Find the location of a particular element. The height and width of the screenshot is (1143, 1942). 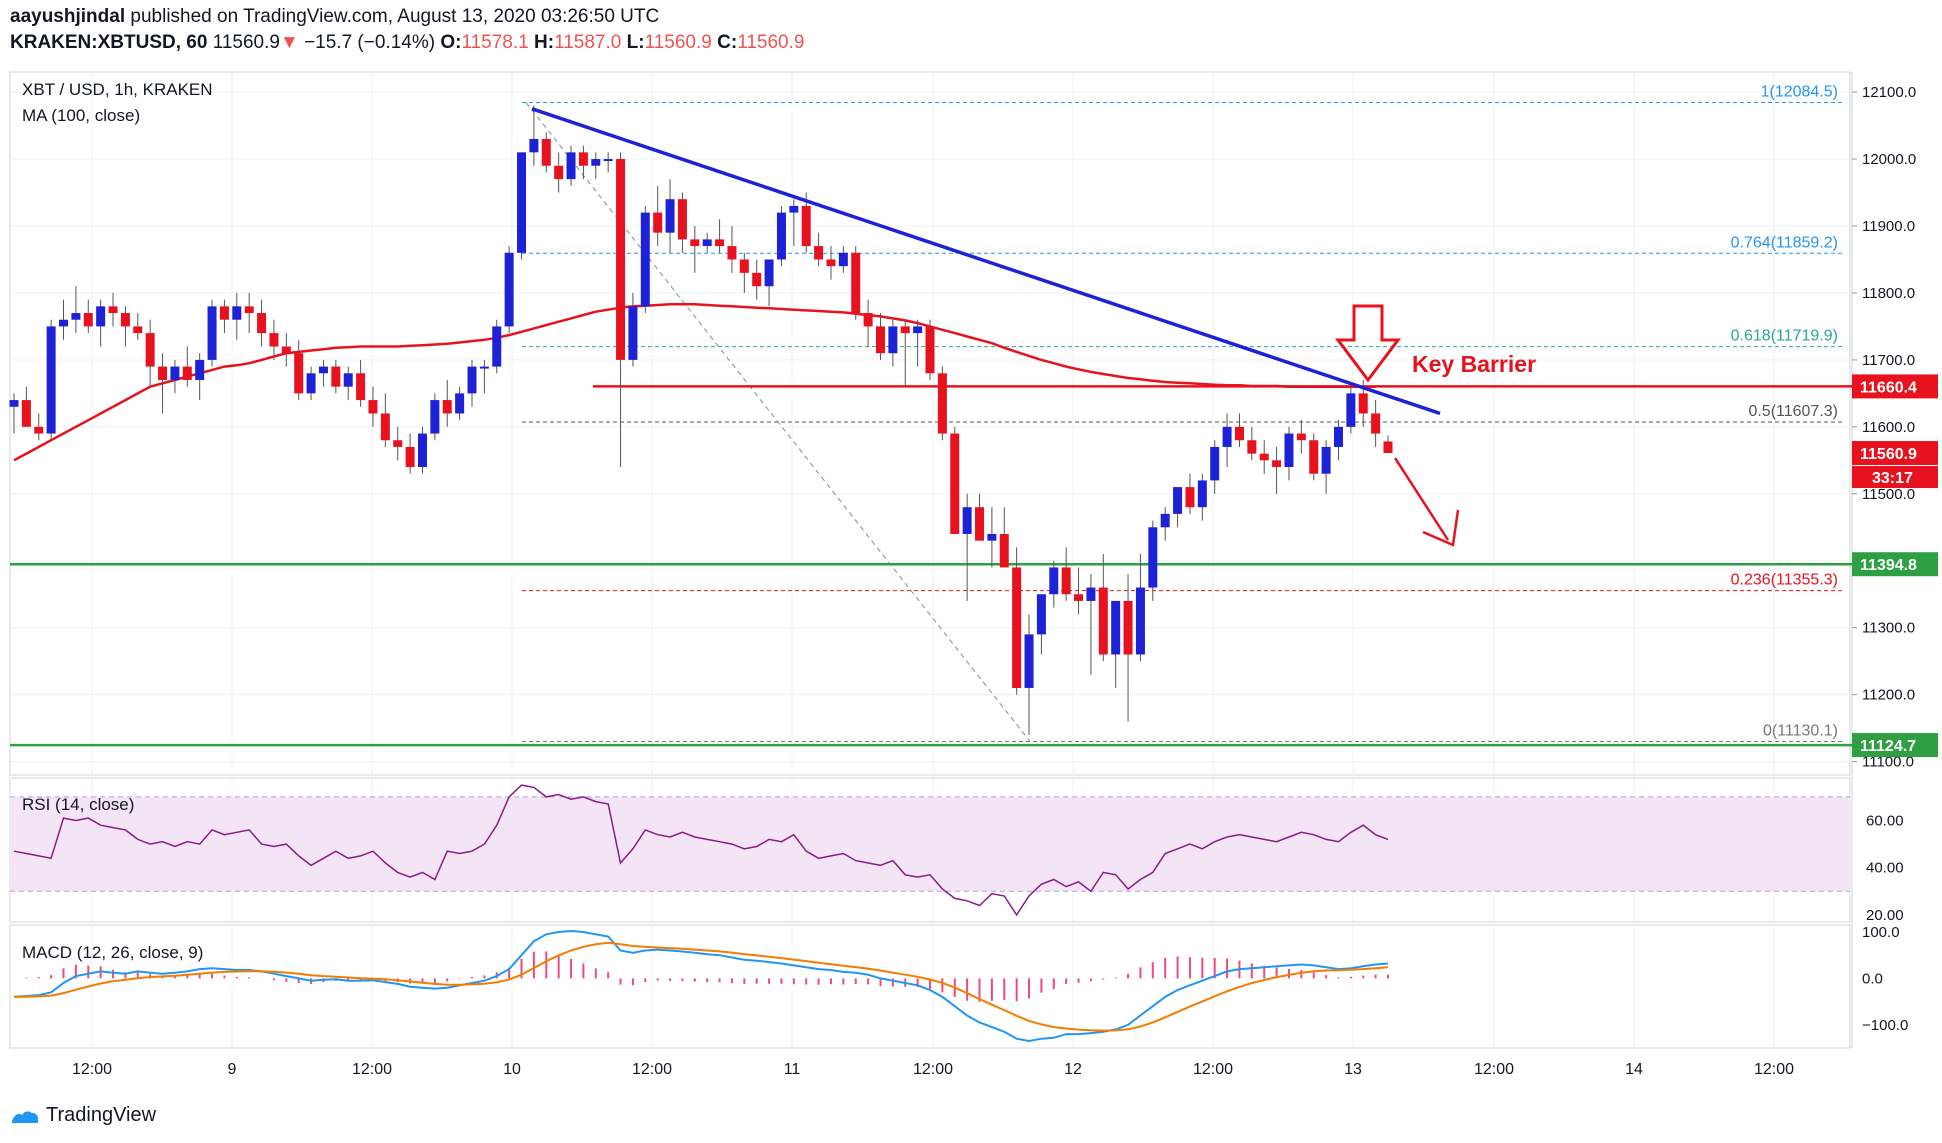

rsi-tick-label: 60.00 is located at coordinates (1885, 820).